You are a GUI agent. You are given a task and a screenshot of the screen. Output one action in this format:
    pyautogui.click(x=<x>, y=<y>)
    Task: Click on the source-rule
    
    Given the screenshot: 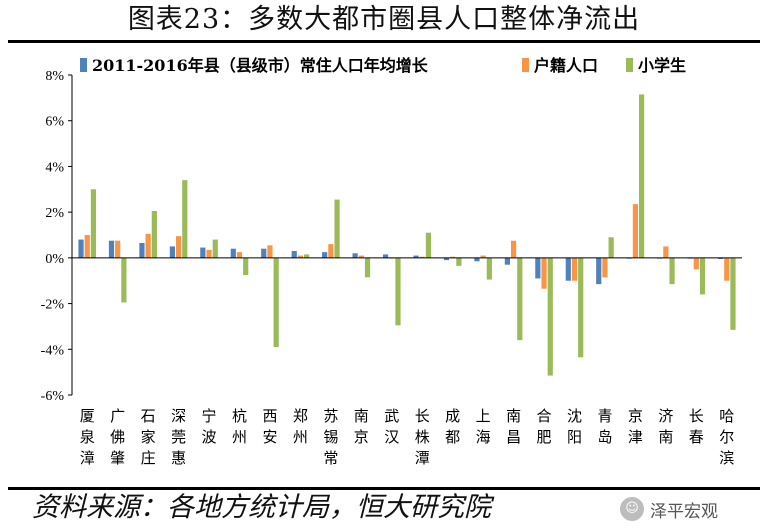 What is the action you would take?
    pyautogui.click(x=384, y=488)
    